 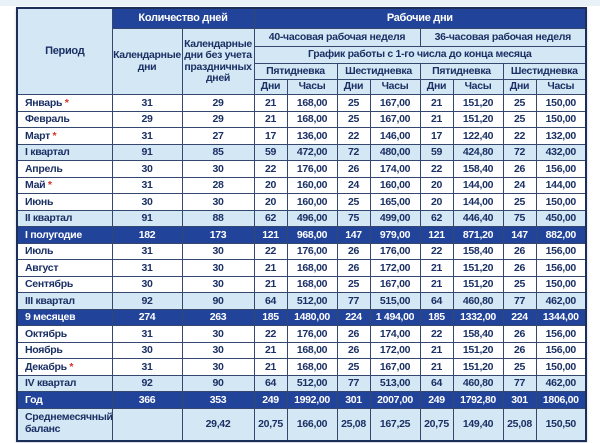 What do you see at coordinates (312, 218) in the screenshot?
I see `cell-value: 496,00` at bounding box center [312, 218].